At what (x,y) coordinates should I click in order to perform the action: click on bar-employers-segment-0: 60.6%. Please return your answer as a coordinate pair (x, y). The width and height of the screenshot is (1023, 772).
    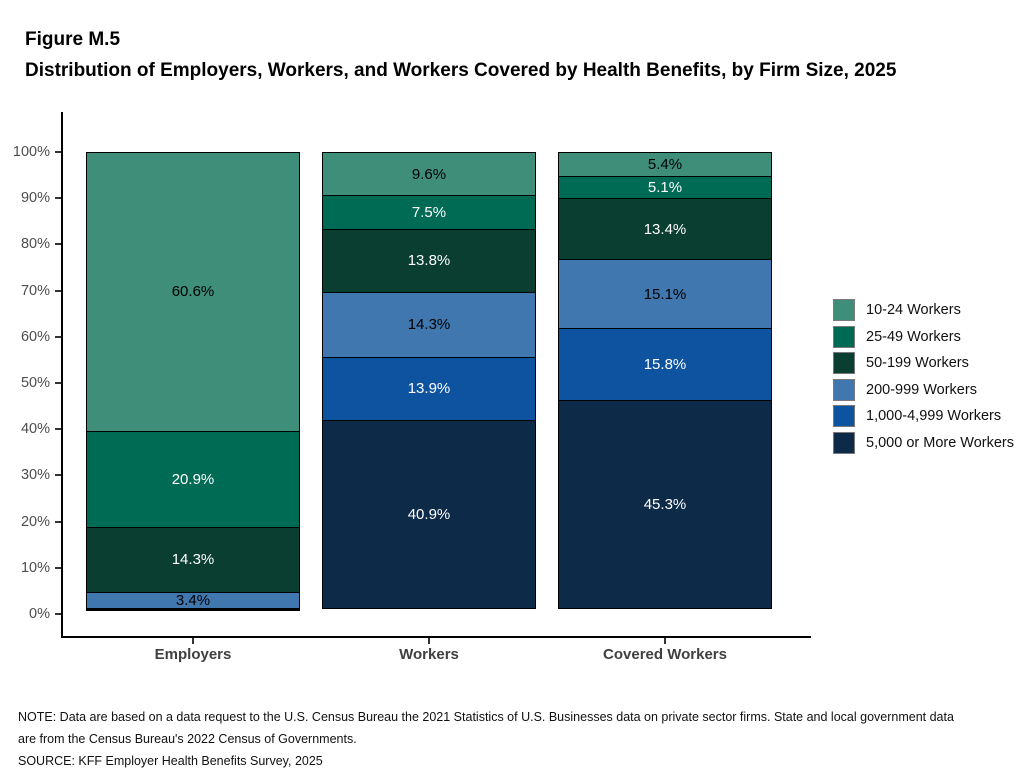
    Looking at the image, I should click on (193, 292).